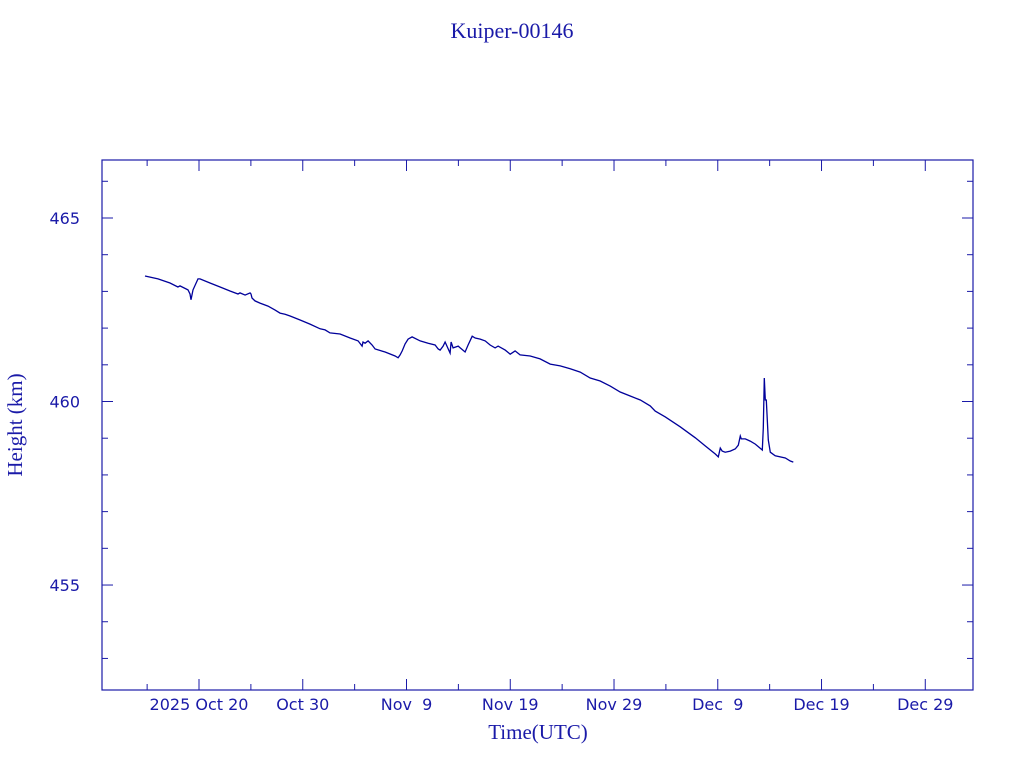 The width and height of the screenshot is (1024, 768). Describe the element at coordinates (925, 704) in the screenshot. I see `x-tick-label: Dec 29` at that location.